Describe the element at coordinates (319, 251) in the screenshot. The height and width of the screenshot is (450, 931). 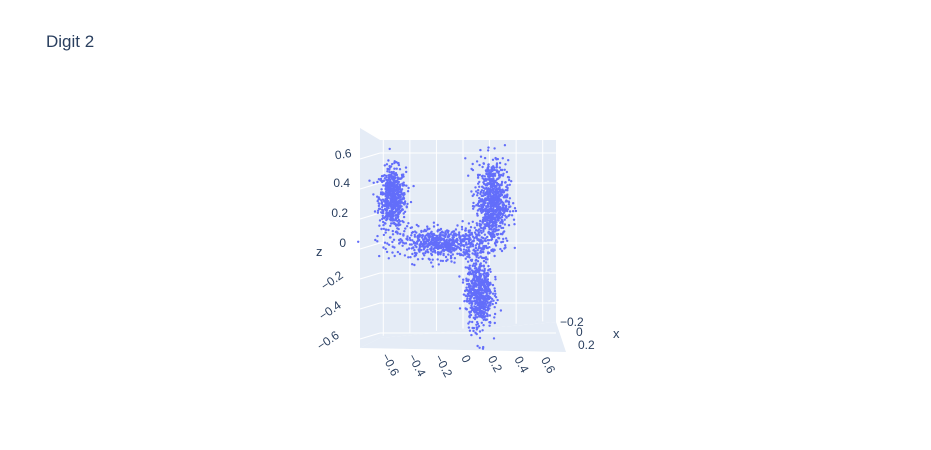
I see `z-axis-label: z` at that location.